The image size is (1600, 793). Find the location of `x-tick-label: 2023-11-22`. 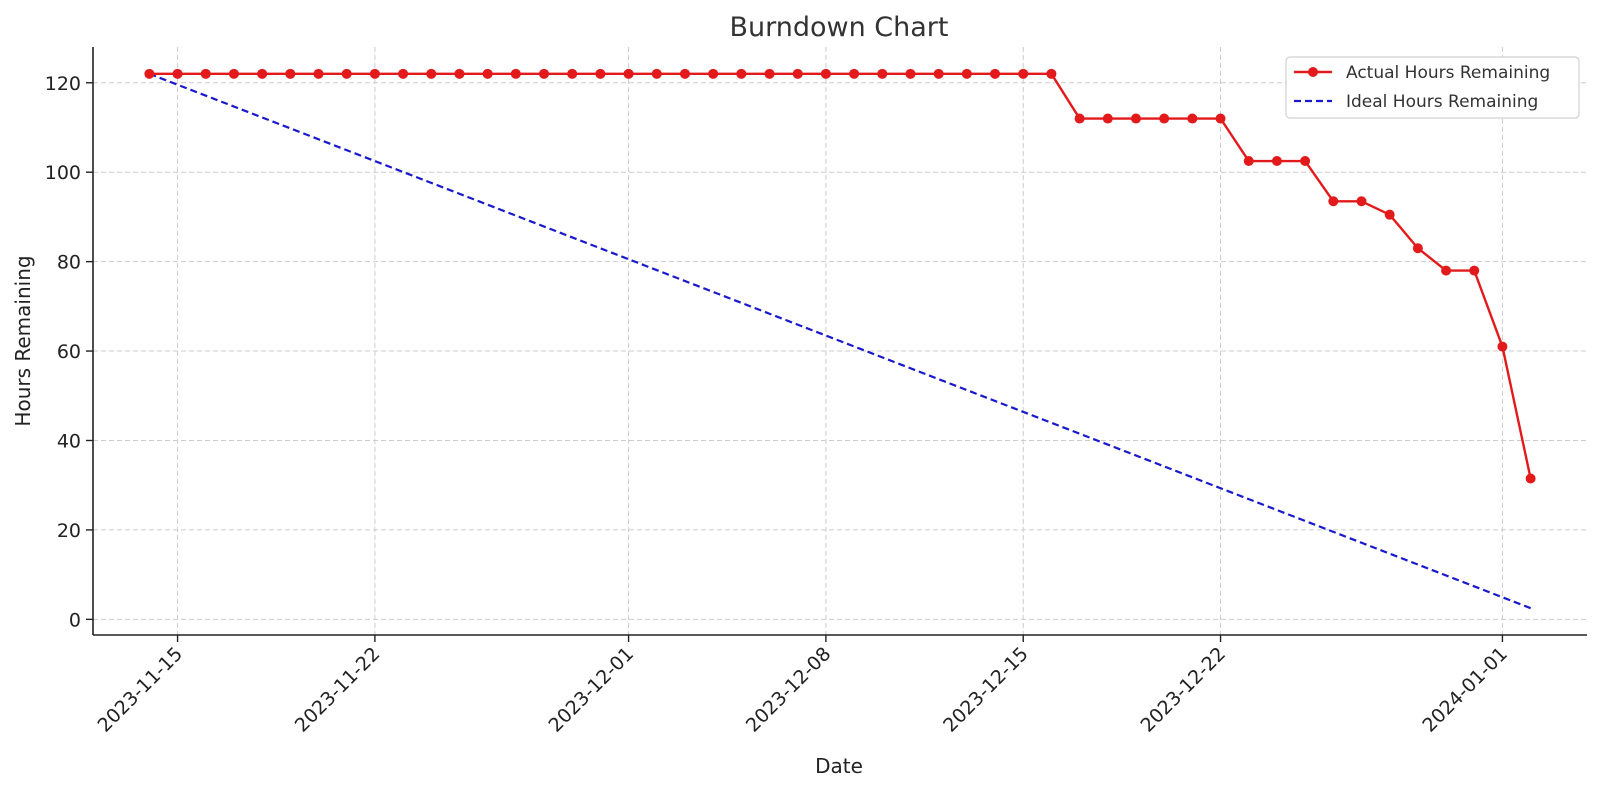

x-tick-label: 2023-11-22 is located at coordinates (338, 690).